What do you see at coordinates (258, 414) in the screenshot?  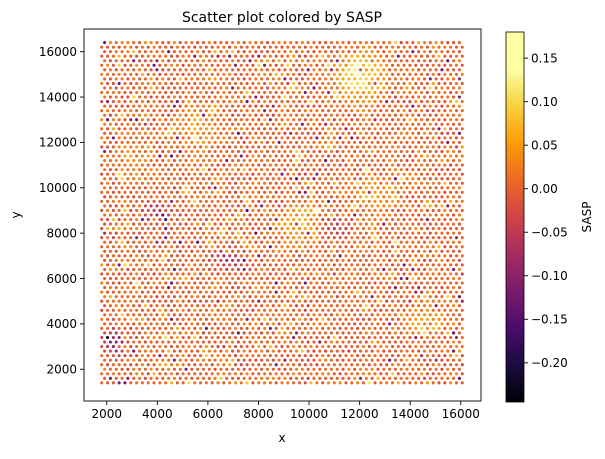 I see `x-tick-label: 8000` at bounding box center [258, 414].